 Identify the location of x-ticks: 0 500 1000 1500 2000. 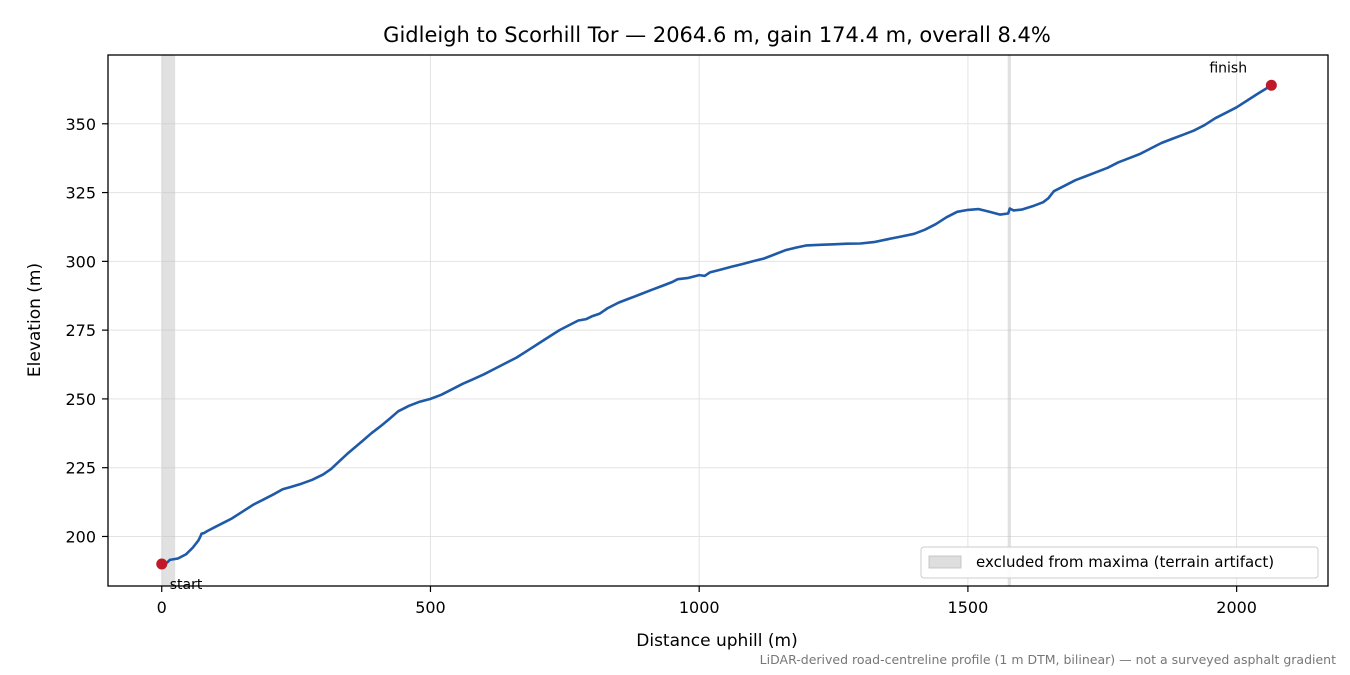
(707, 601).